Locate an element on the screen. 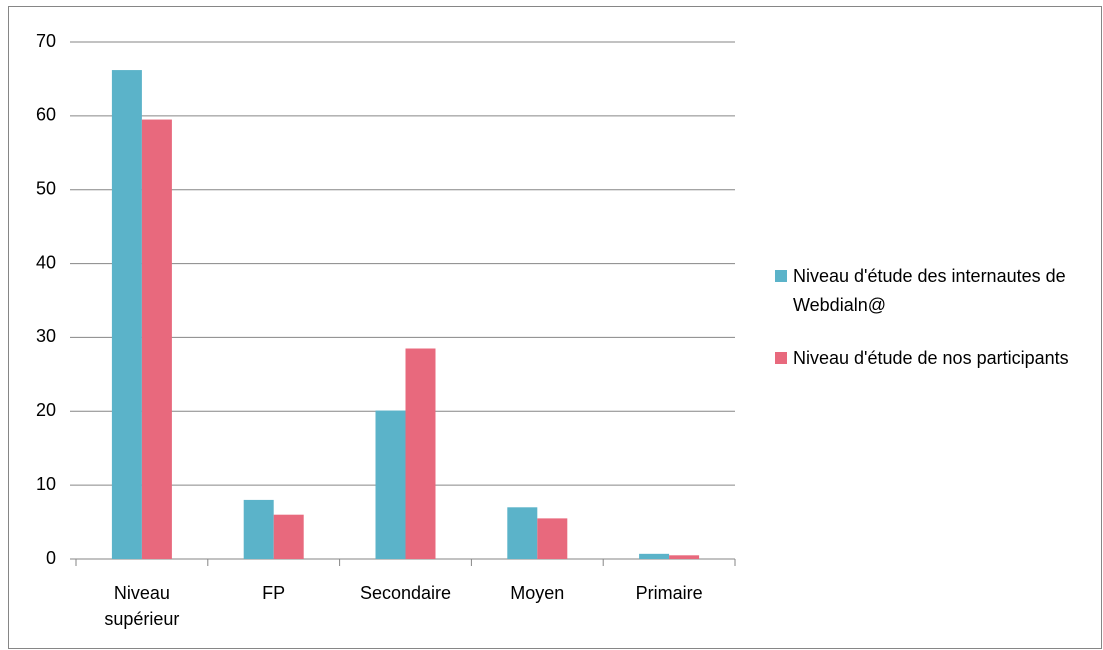 The image size is (1103, 650). x-tick-label: Niveau supérieur is located at coordinates (142, 606).